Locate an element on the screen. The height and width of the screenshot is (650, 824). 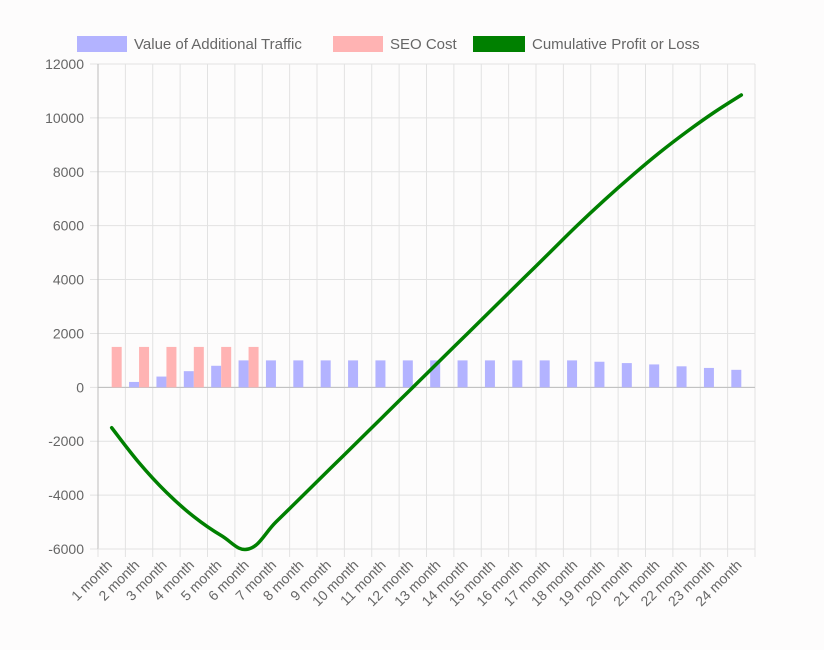
y-tick-label: -2000 is located at coordinates (66, 441).